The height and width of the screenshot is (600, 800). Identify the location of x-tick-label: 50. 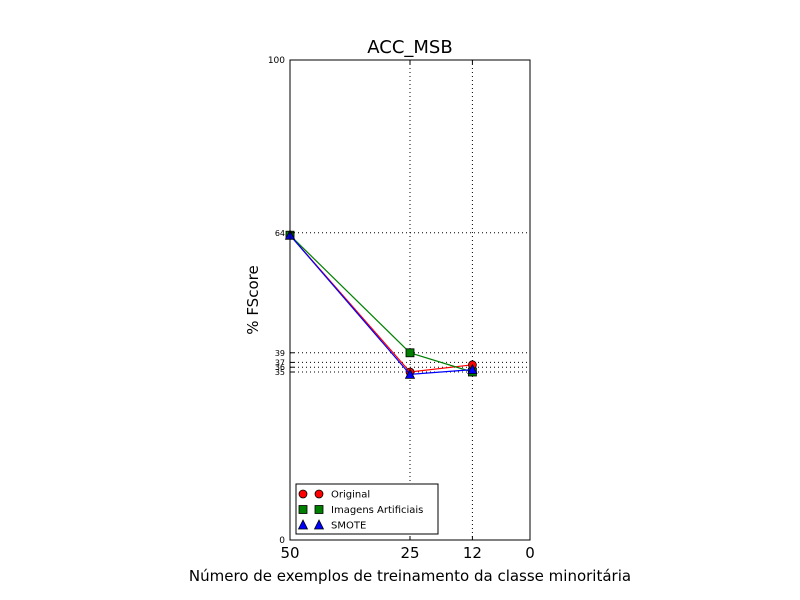
(289, 553).